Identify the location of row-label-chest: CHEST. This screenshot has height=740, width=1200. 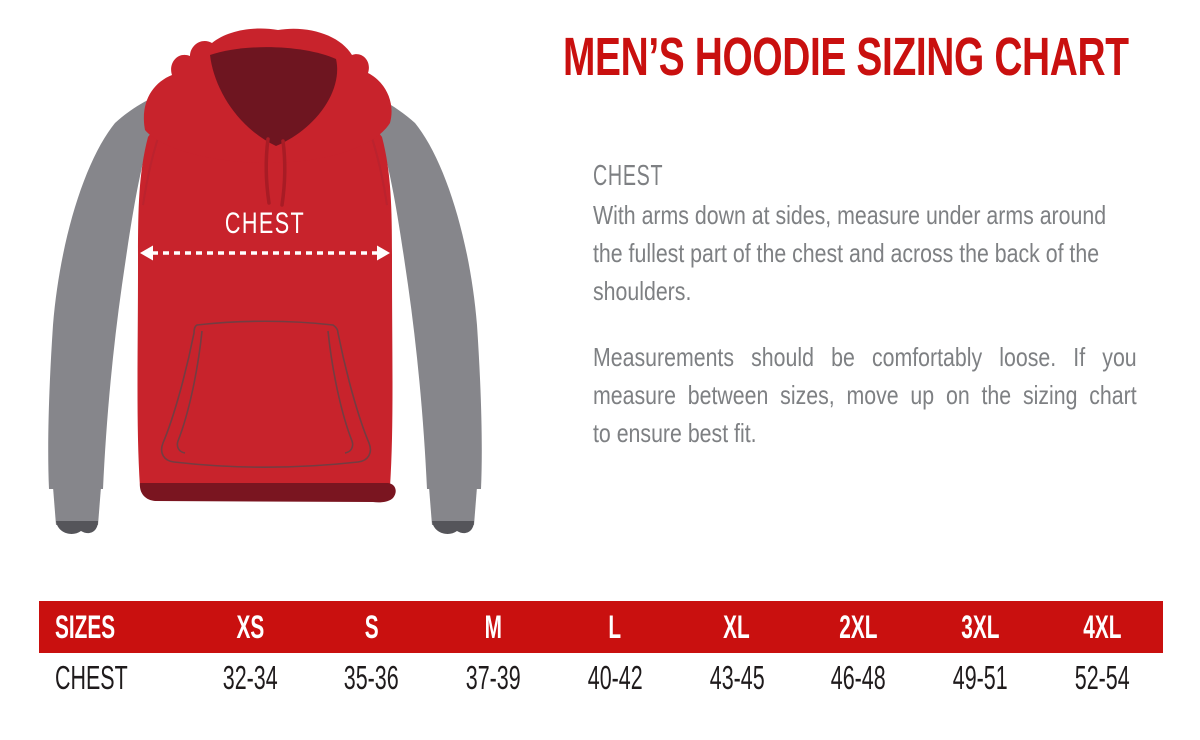
(91, 677).